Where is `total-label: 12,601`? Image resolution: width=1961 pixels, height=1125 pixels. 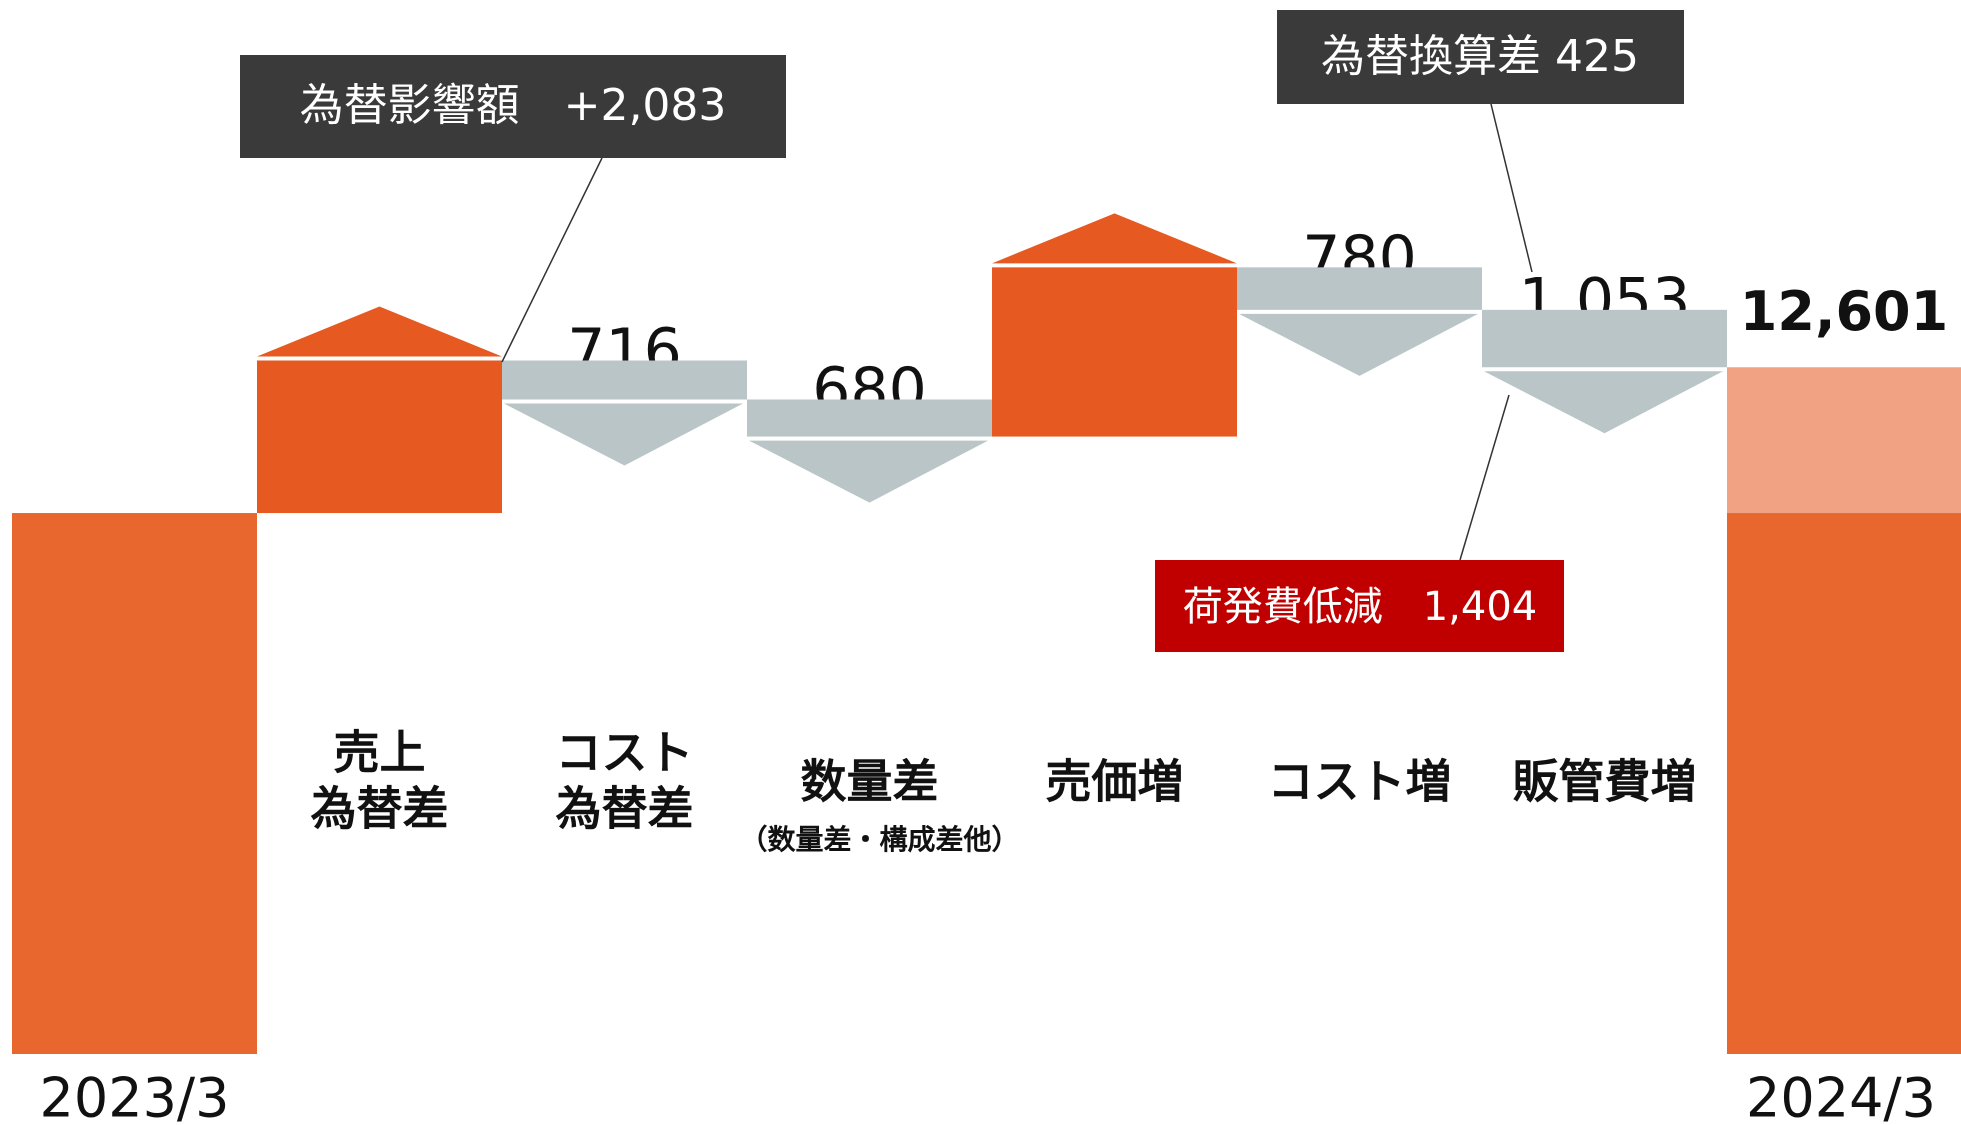 total-label: 12,601 is located at coordinates (1844, 311).